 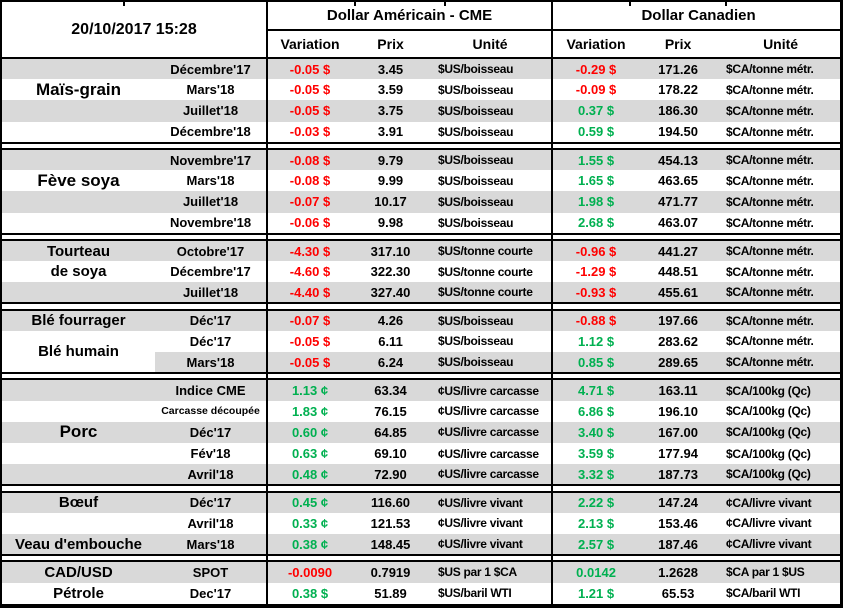 I want to click on ca-variation-cell: 1.55 $, so click(x=596, y=160).